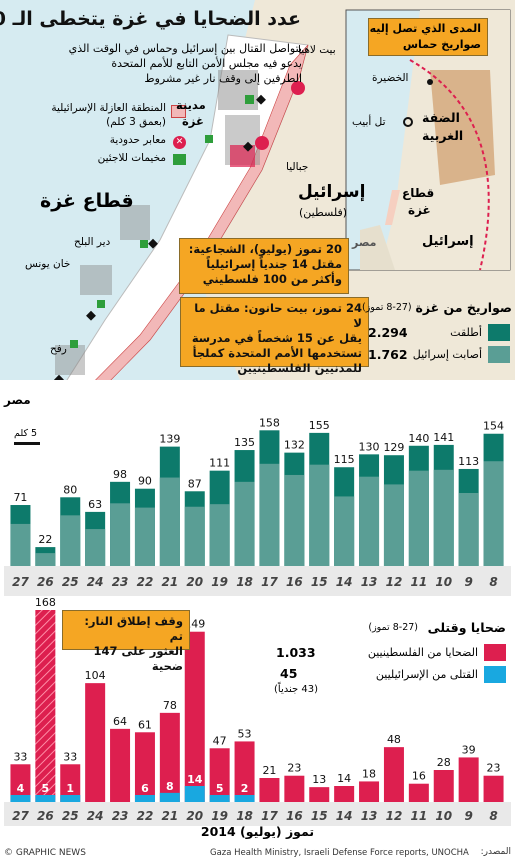 This screenshot has width=515, height=863. I want to click on rockets-hit-value: 1.762, so click(388, 354).